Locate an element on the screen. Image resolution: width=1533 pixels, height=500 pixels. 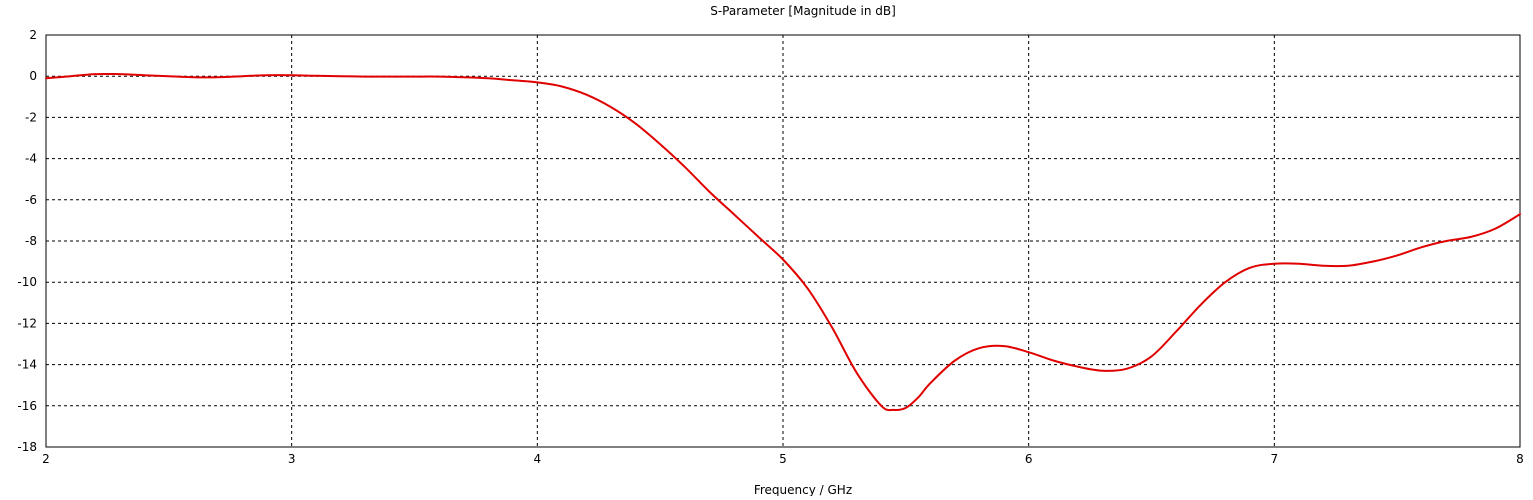
y-tick-label: -14 is located at coordinates (27, 365).